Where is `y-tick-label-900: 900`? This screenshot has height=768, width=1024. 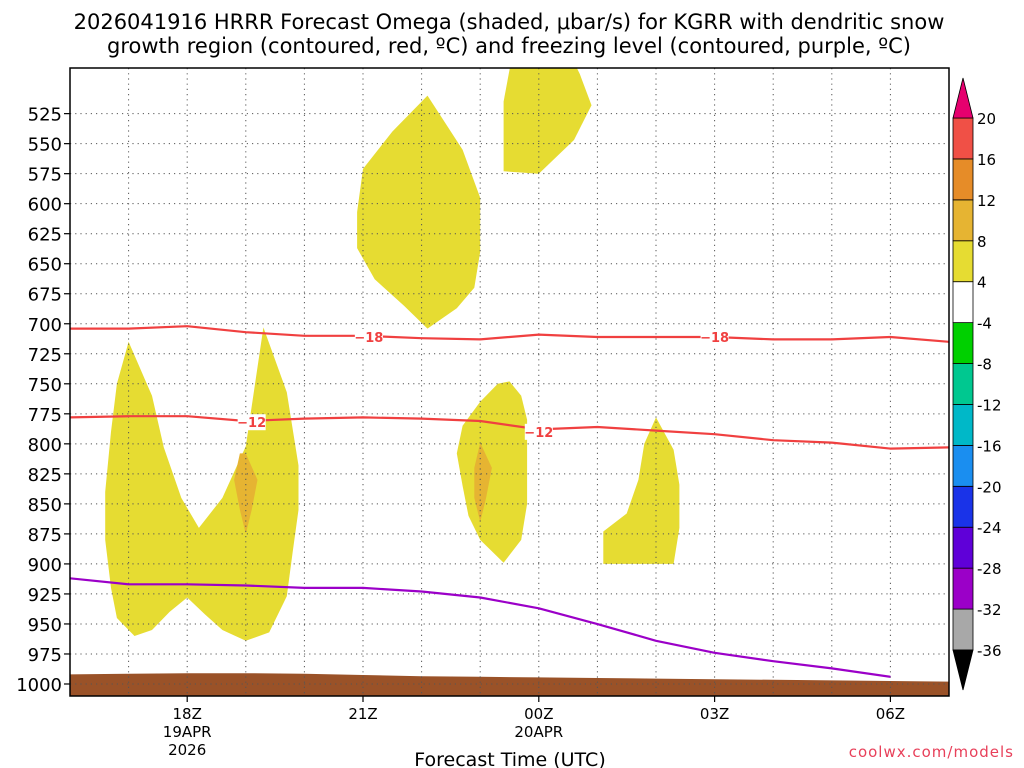
y-tick-label-900: 900 is located at coordinates (45, 565).